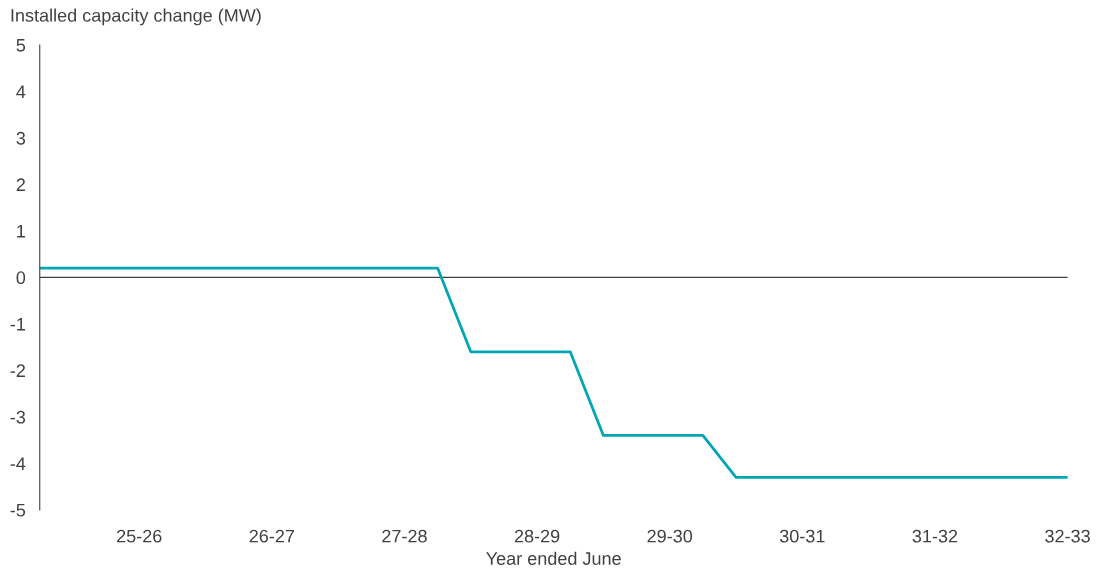  Describe the element at coordinates (21, 138) in the screenshot. I see `y-tick-label: 3` at that location.